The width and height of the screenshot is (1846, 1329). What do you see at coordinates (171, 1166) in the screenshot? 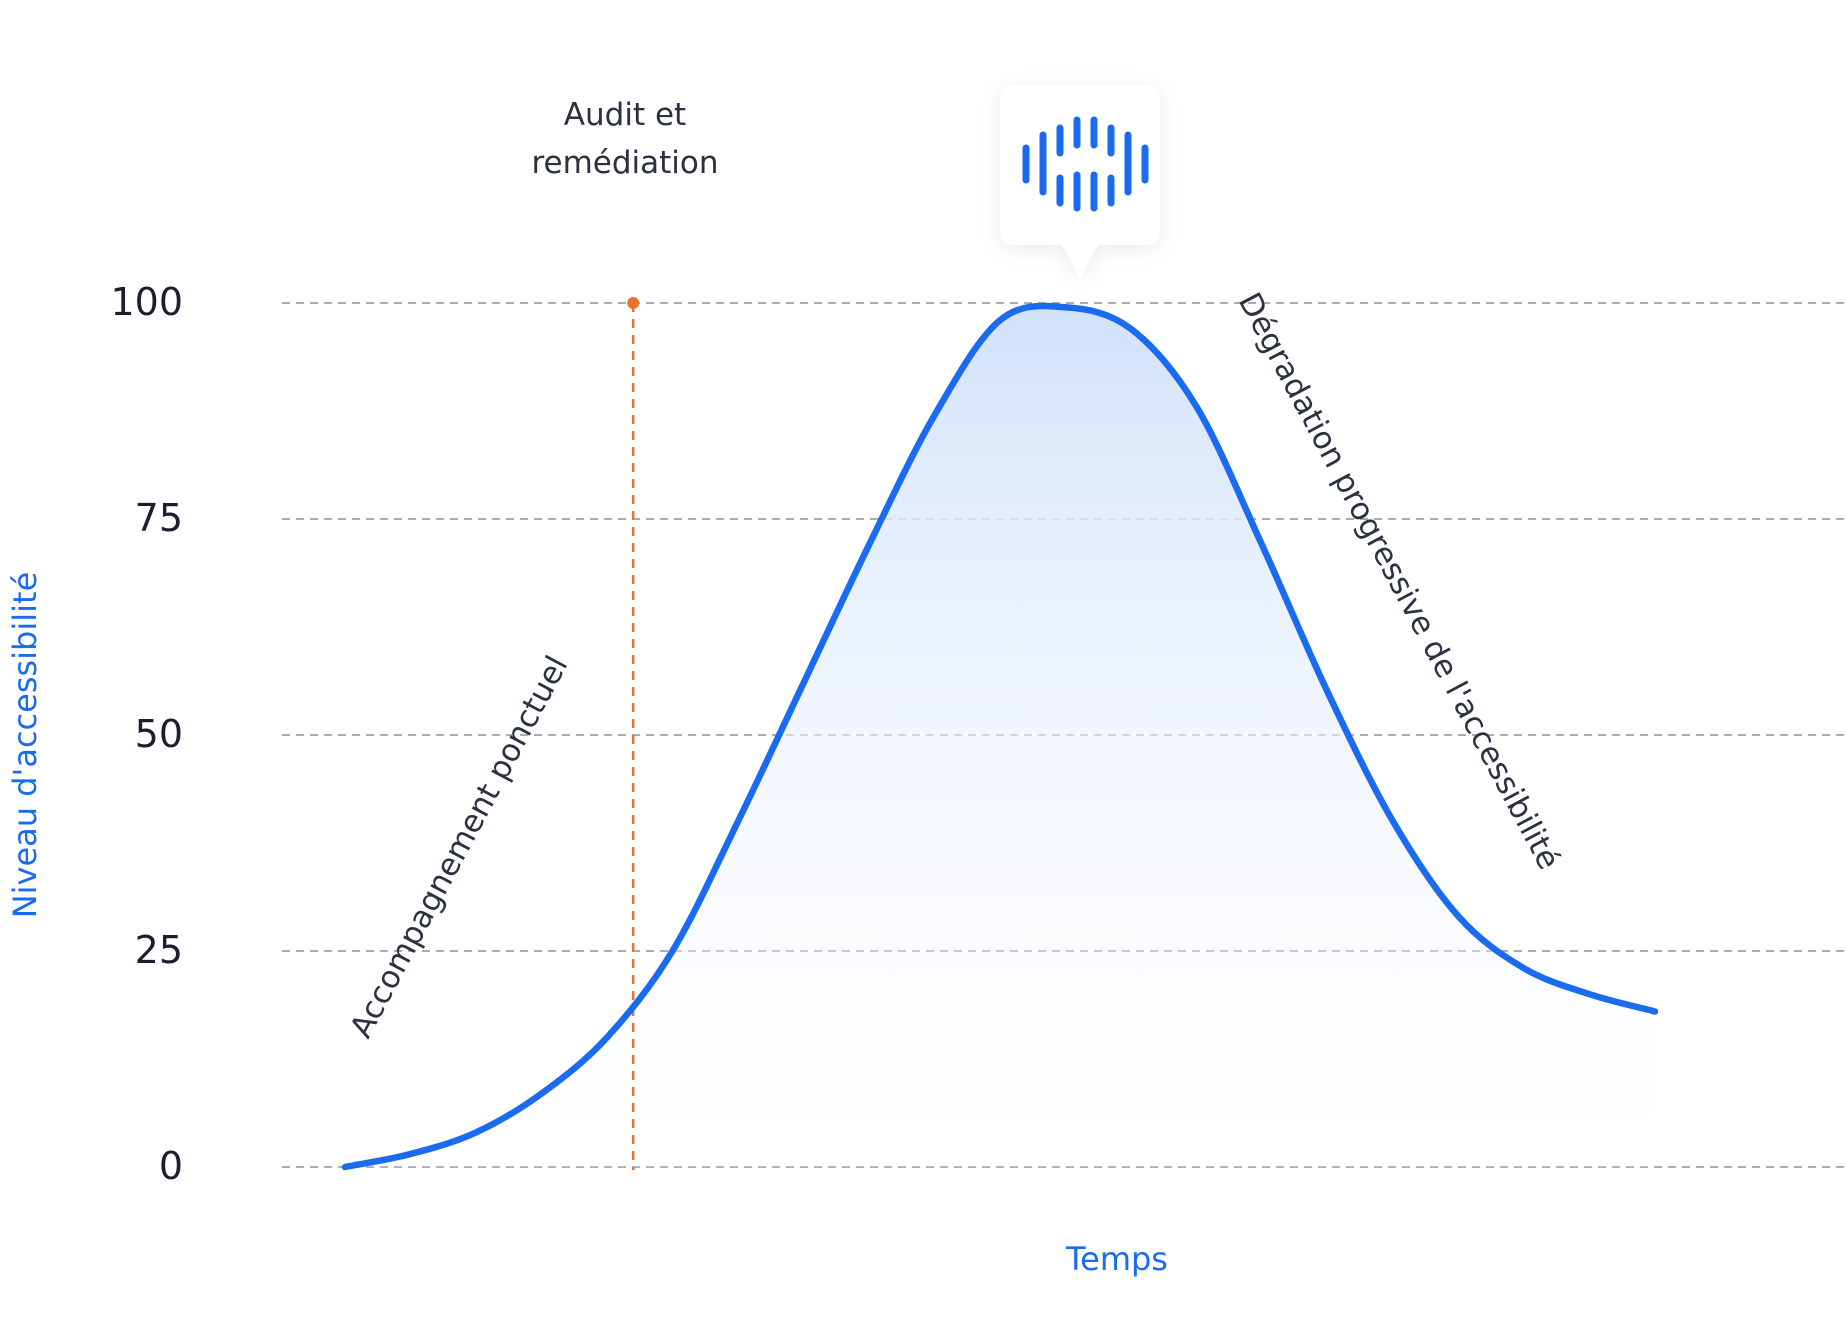
I see `y-tick-label: 0` at bounding box center [171, 1166].